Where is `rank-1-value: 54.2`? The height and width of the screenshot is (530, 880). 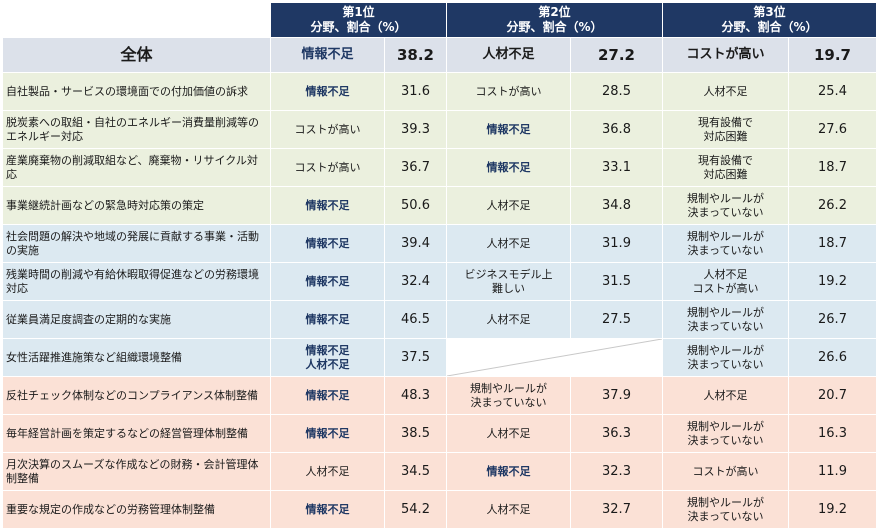 rank-1-value: 54.2 is located at coordinates (415, 509).